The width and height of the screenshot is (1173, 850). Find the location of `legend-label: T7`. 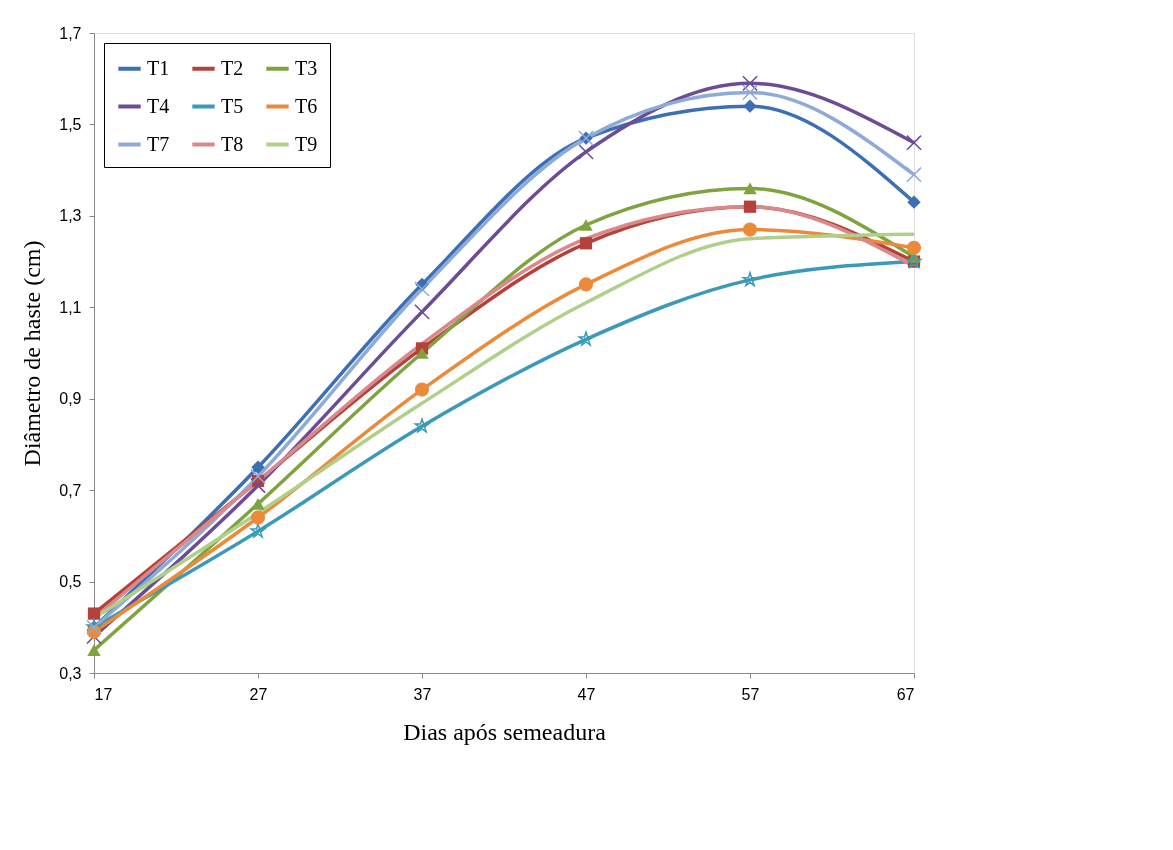

legend-label: T7 is located at coordinates (158, 143).